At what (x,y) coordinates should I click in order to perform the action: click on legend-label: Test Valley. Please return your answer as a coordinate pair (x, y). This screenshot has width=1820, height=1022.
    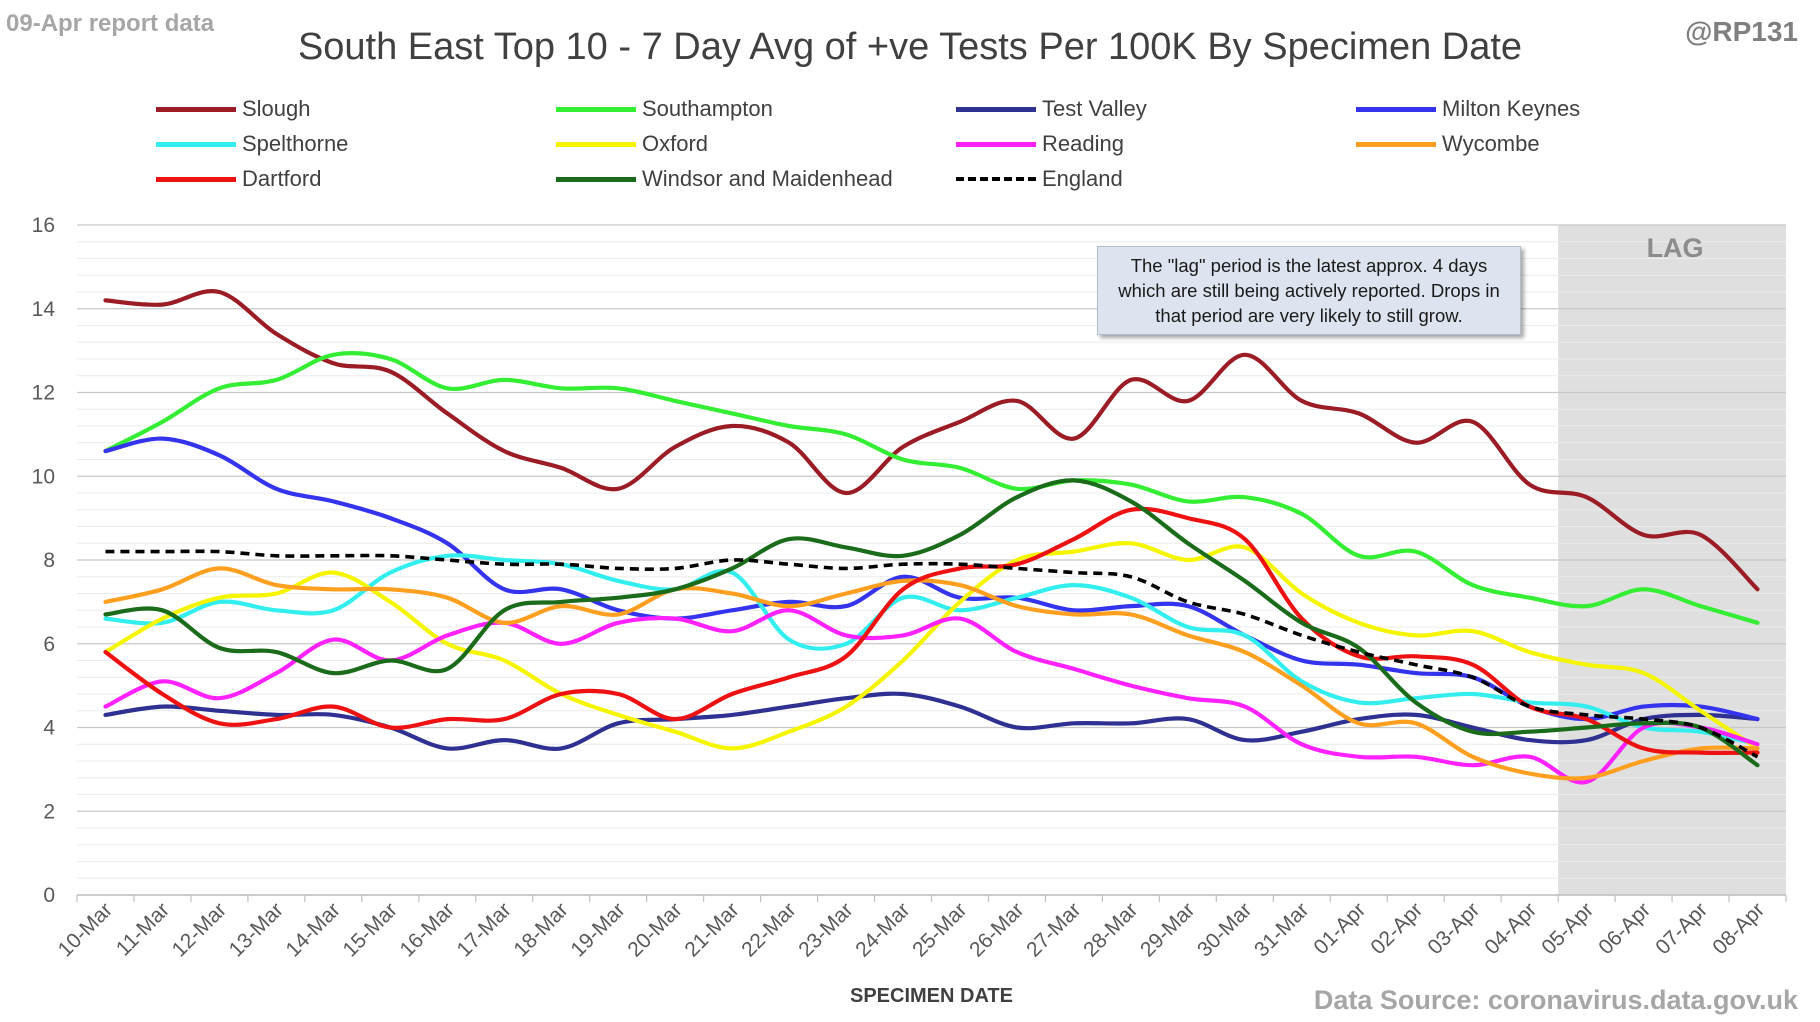
    Looking at the image, I should click on (1094, 108).